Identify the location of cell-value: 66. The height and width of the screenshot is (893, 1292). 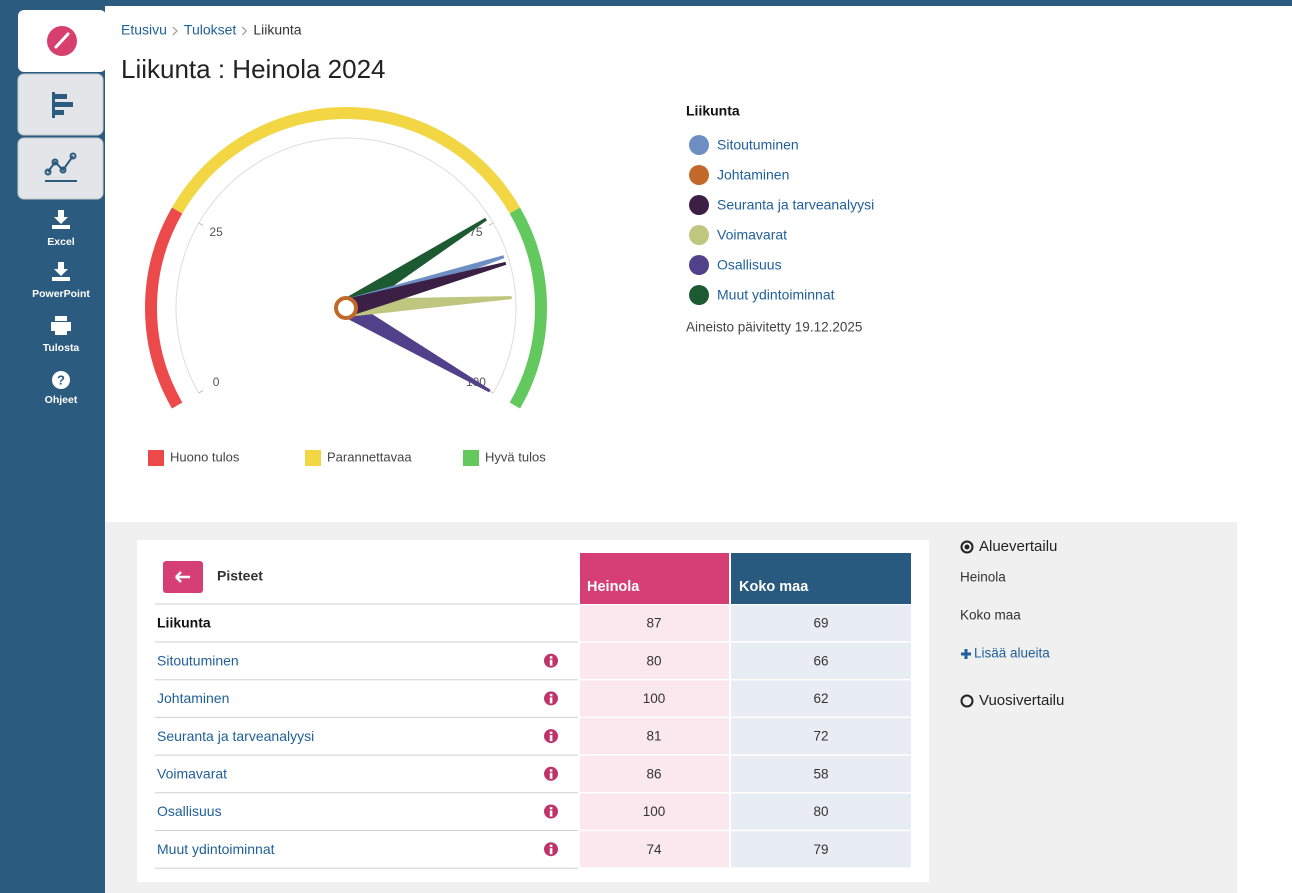
(820, 660).